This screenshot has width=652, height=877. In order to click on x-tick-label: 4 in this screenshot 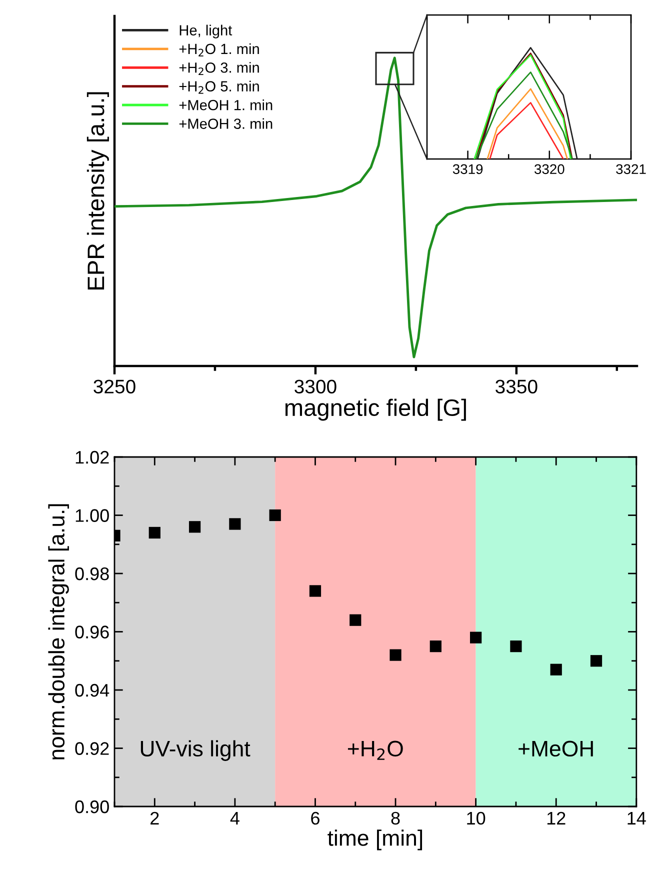, I will do `click(235, 818)`.